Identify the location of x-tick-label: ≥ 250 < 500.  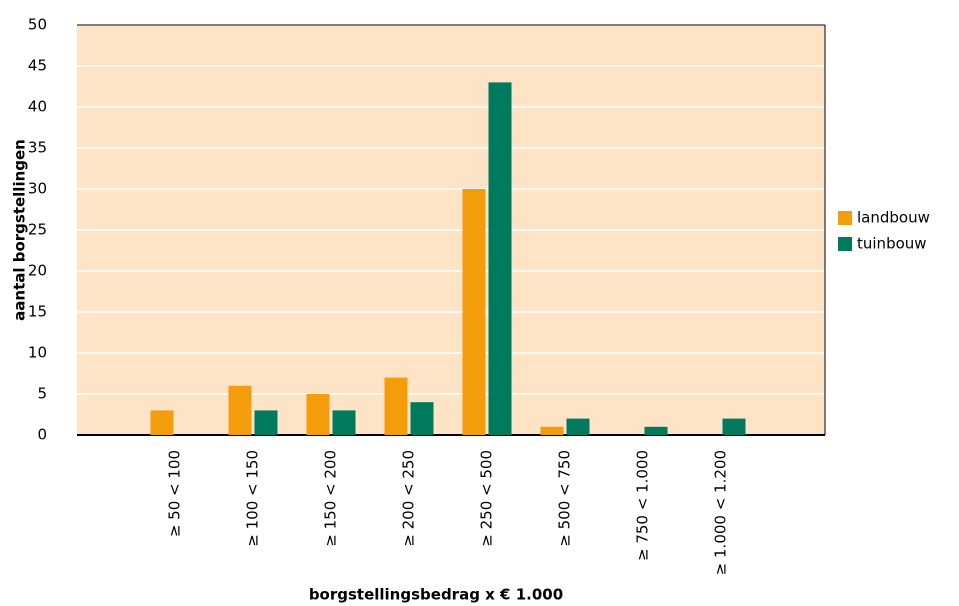
(487, 498).